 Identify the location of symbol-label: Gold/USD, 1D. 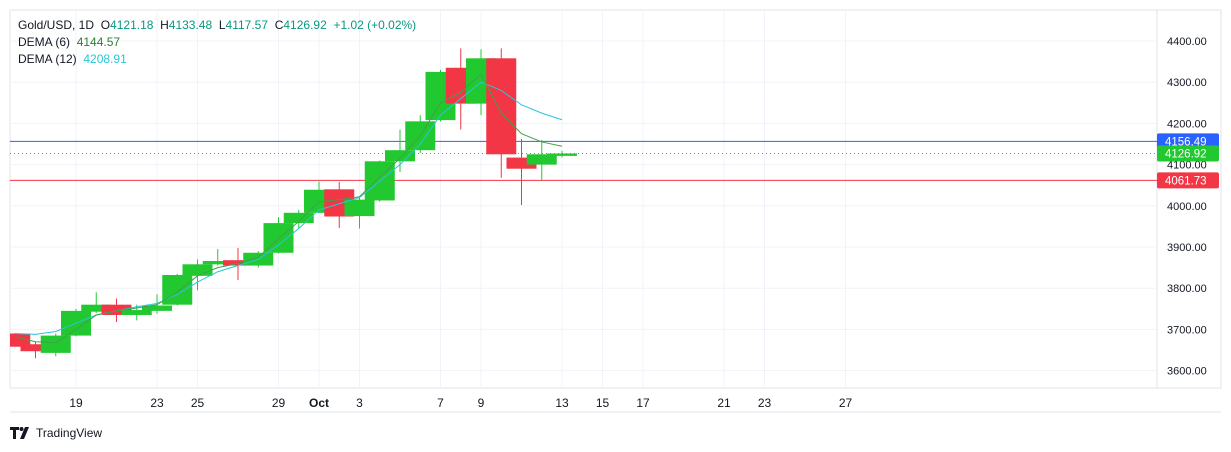
(56, 25).